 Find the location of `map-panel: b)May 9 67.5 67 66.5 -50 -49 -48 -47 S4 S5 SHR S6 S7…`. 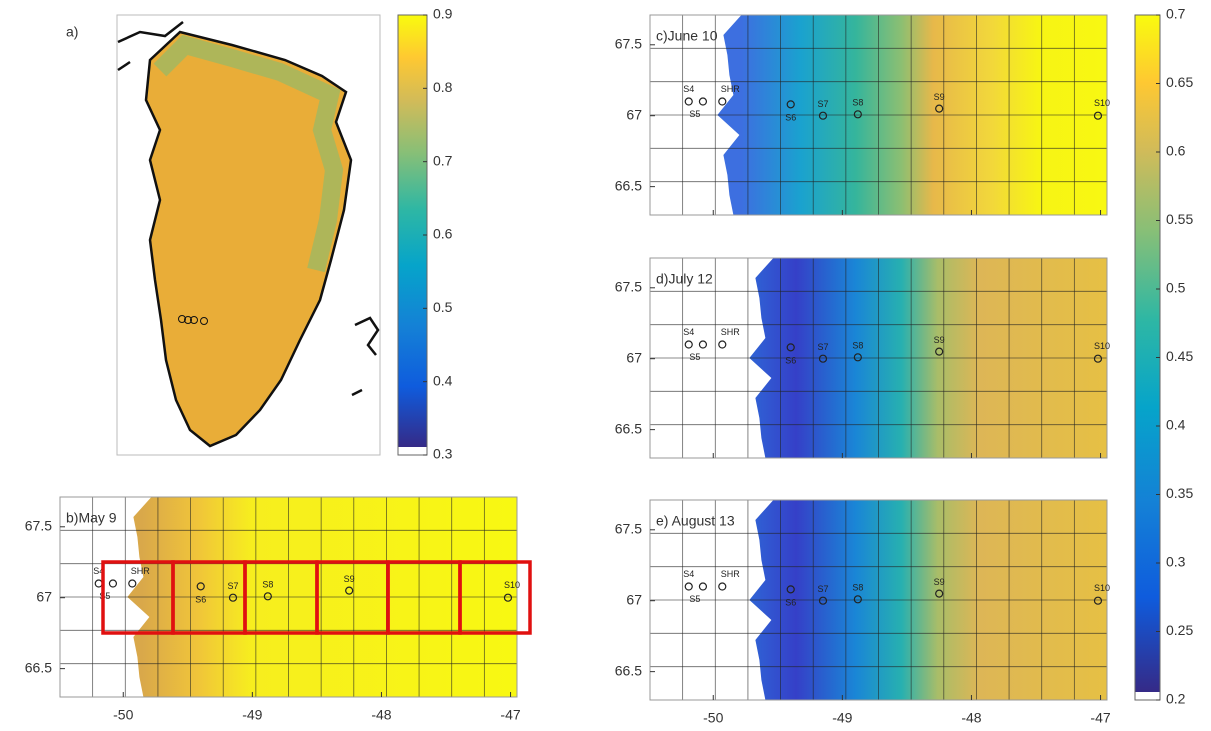

map-panel: b)May 9 67.5 67 66.5 -50 -49 -48 -47 S4 S5 SHR S6 S7… is located at coordinates (273, 609).